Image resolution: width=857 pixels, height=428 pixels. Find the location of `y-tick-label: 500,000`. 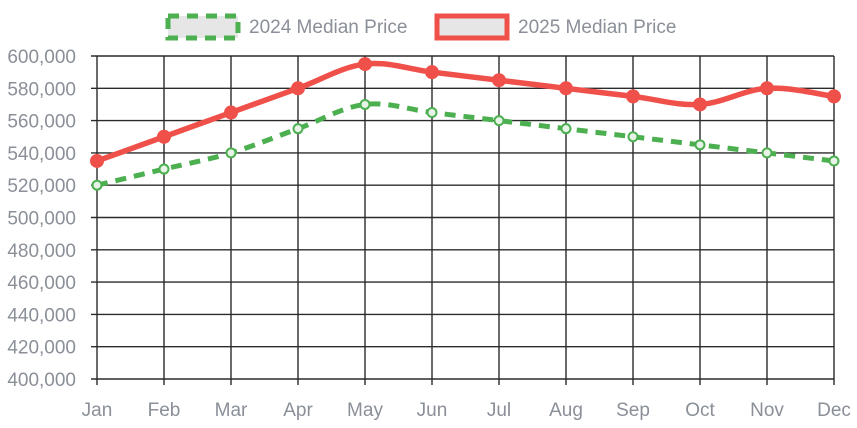

y-tick-label: 500,000 is located at coordinates (41, 219).